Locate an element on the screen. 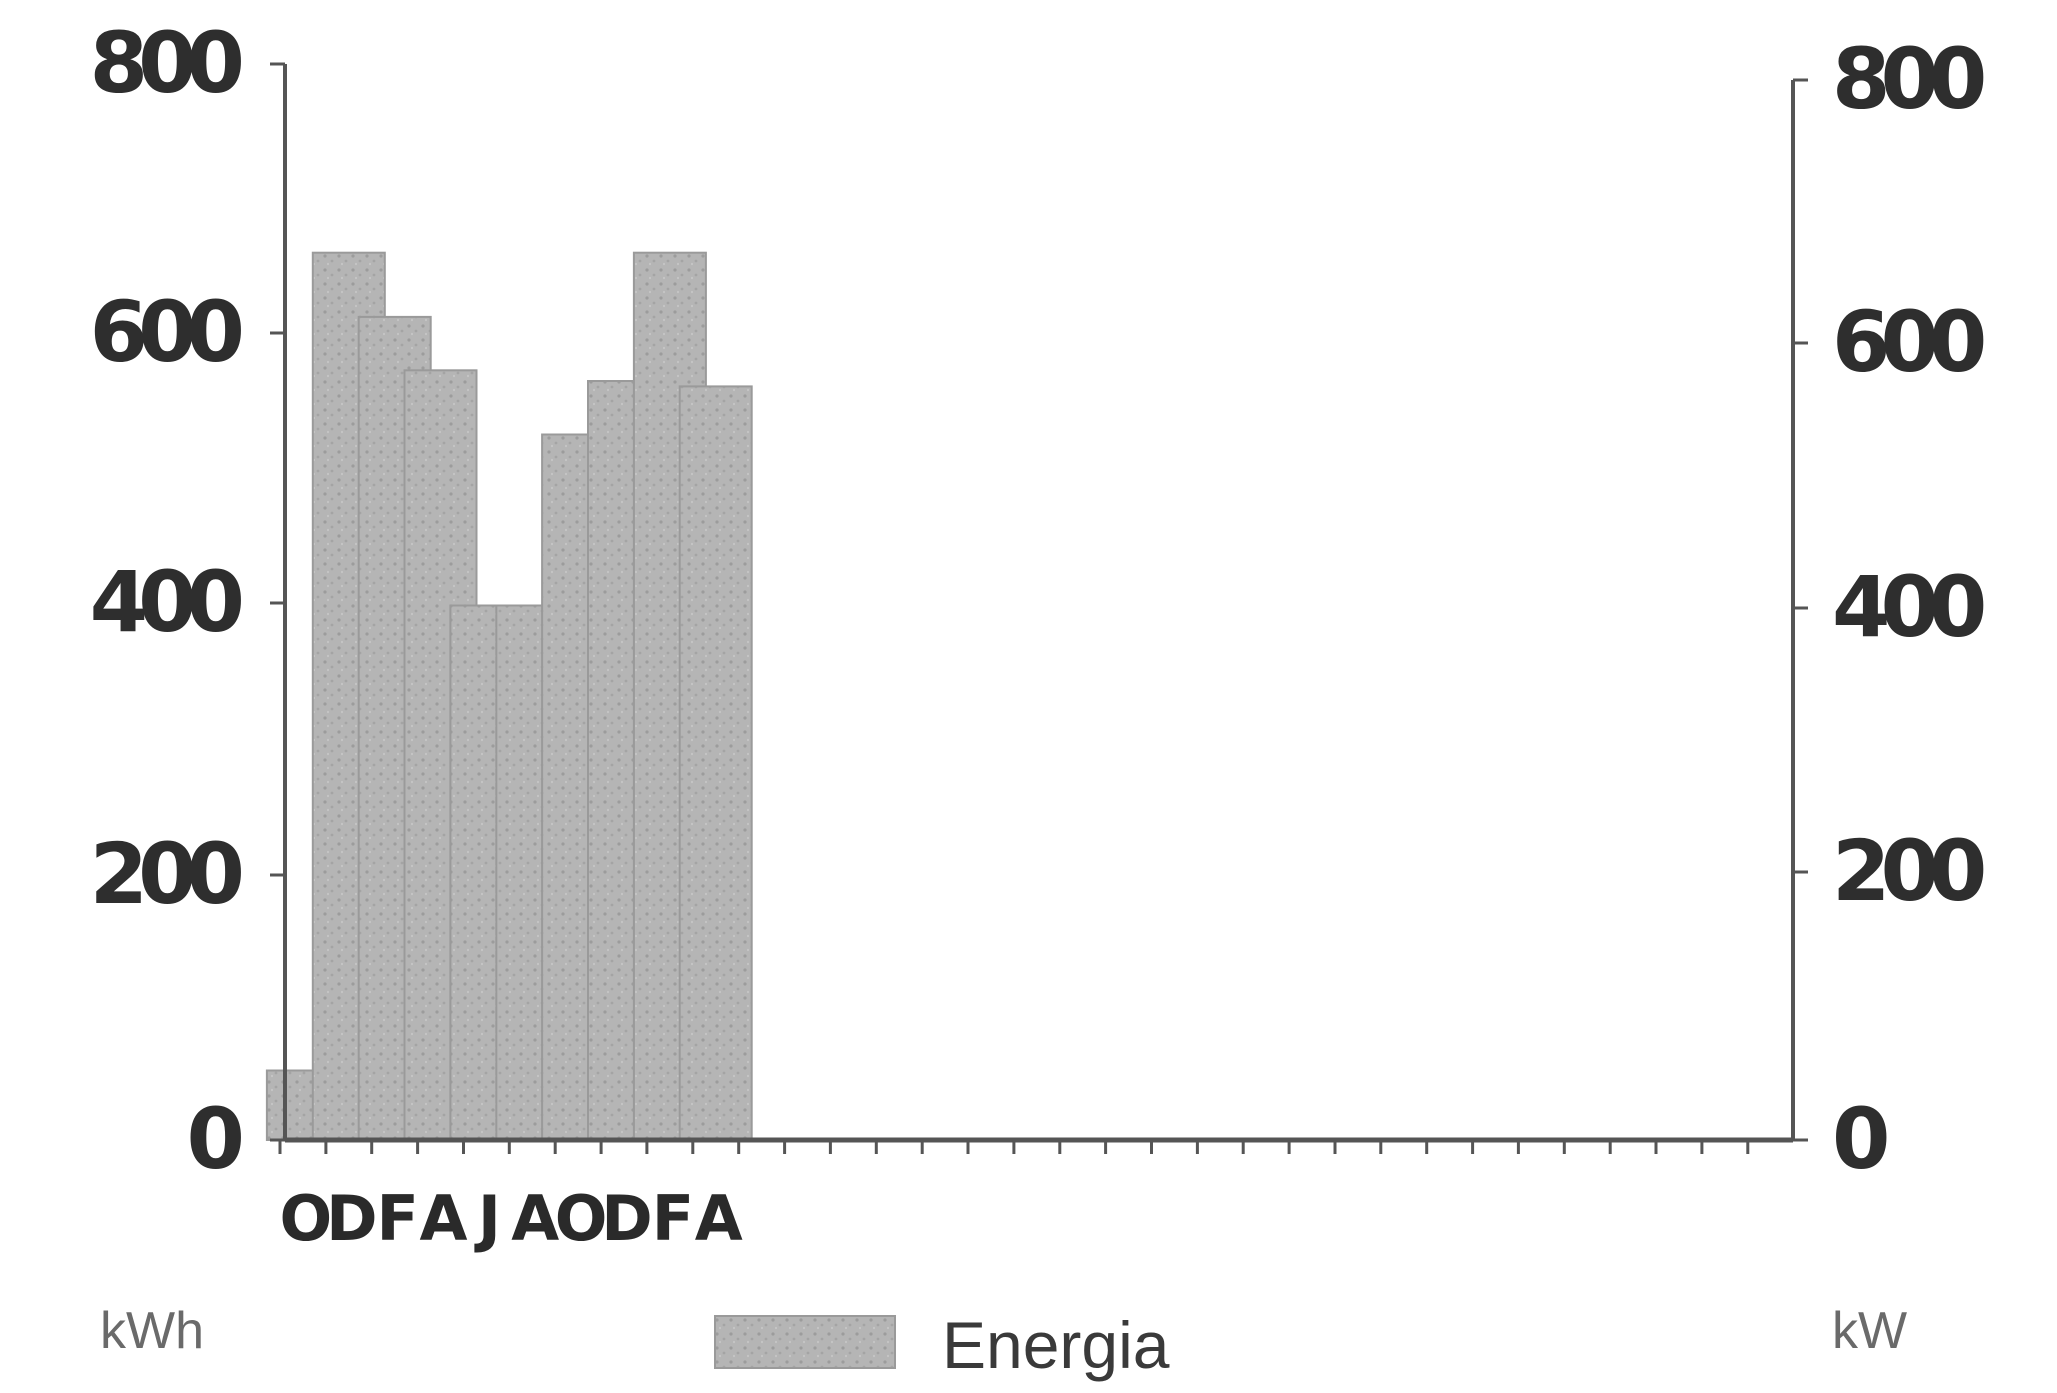 This screenshot has width=2057, height=1393. right-tick-label: 200 is located at coordinates (1908, 871).